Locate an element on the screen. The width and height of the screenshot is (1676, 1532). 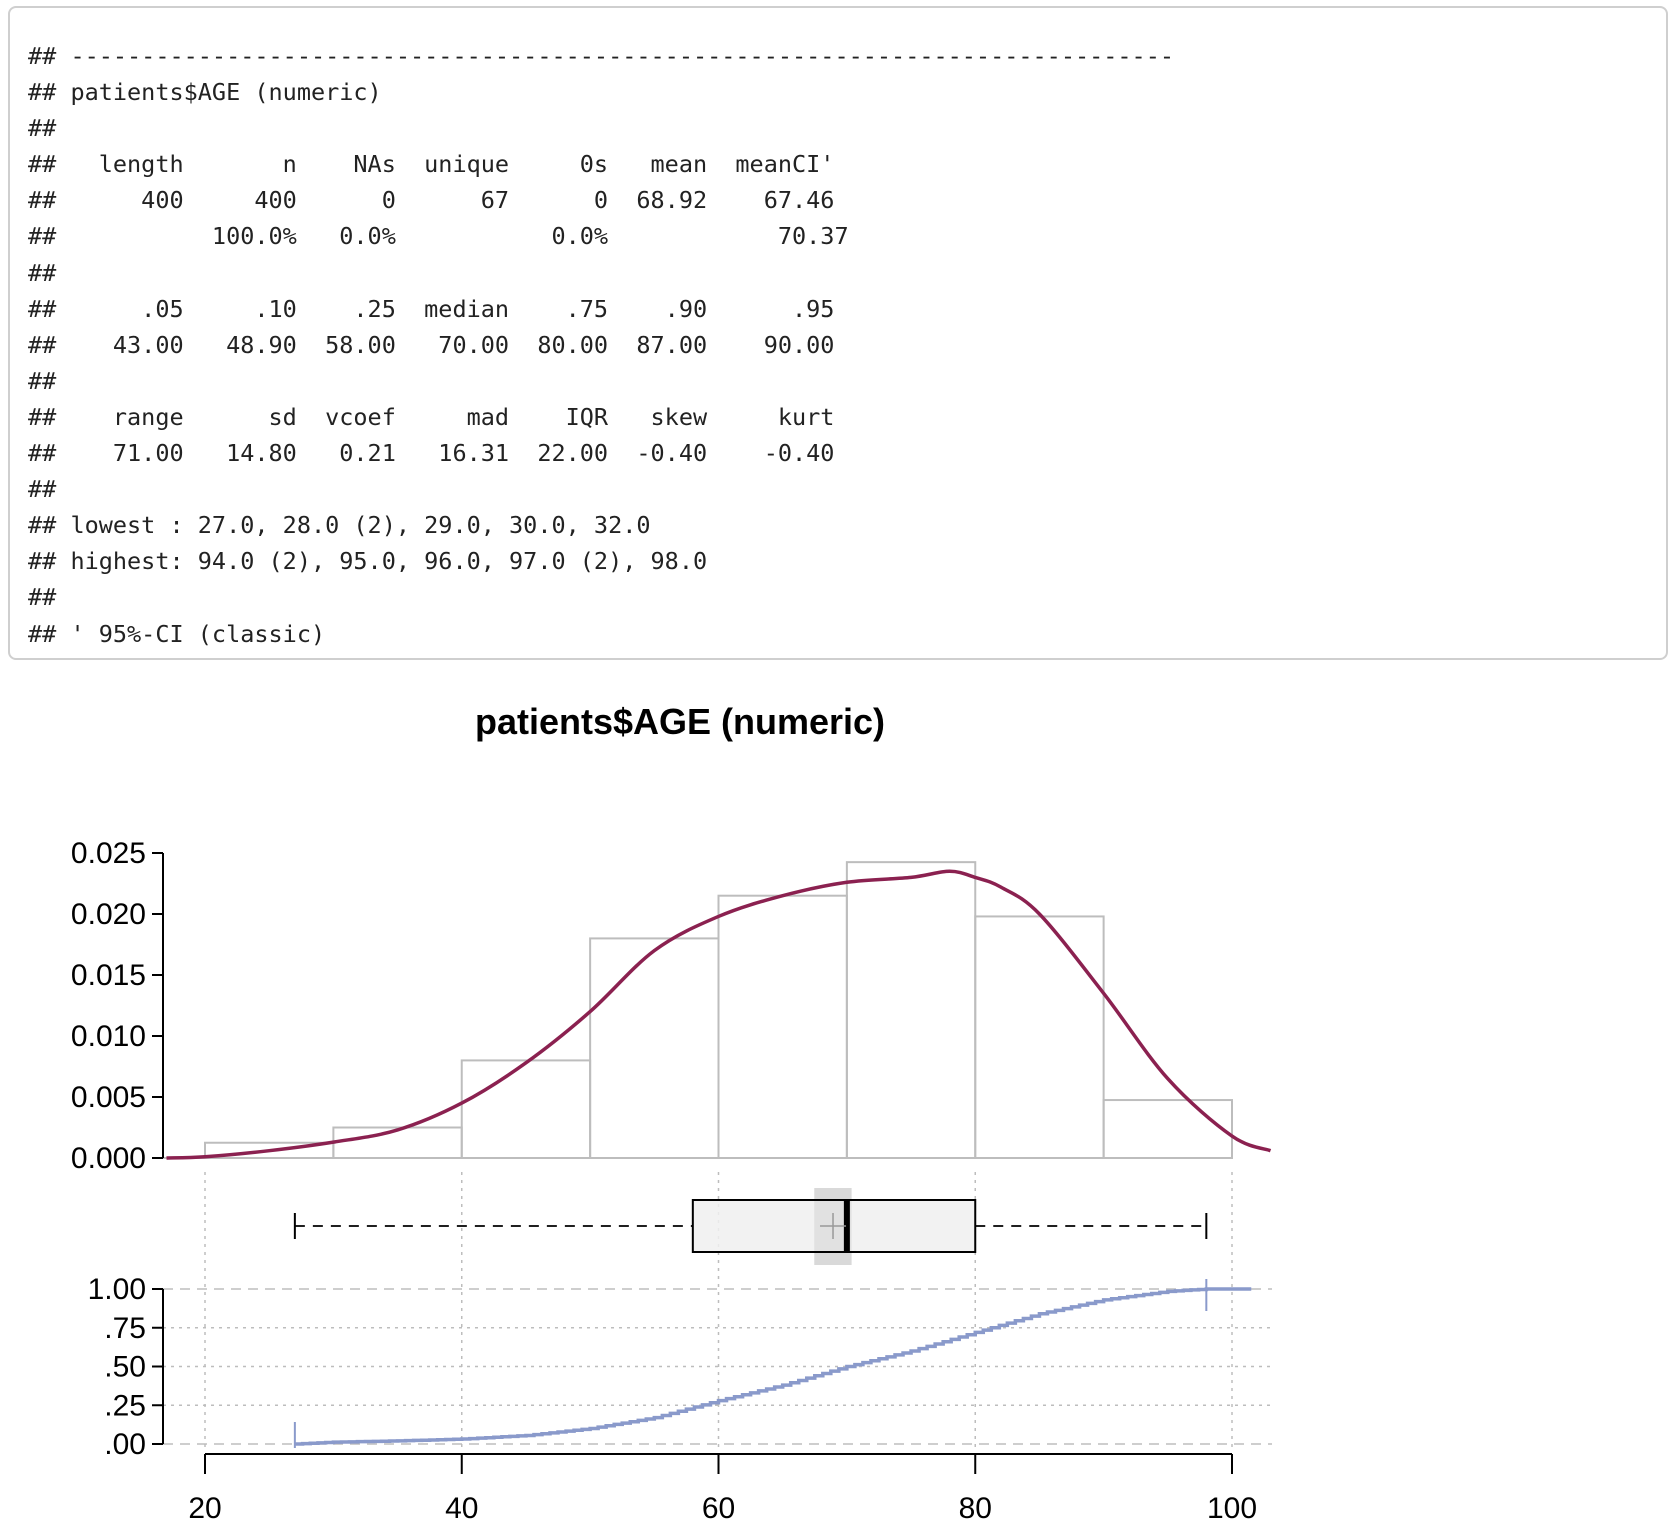
boxplot-panel is located at coordinates (718, 1311).